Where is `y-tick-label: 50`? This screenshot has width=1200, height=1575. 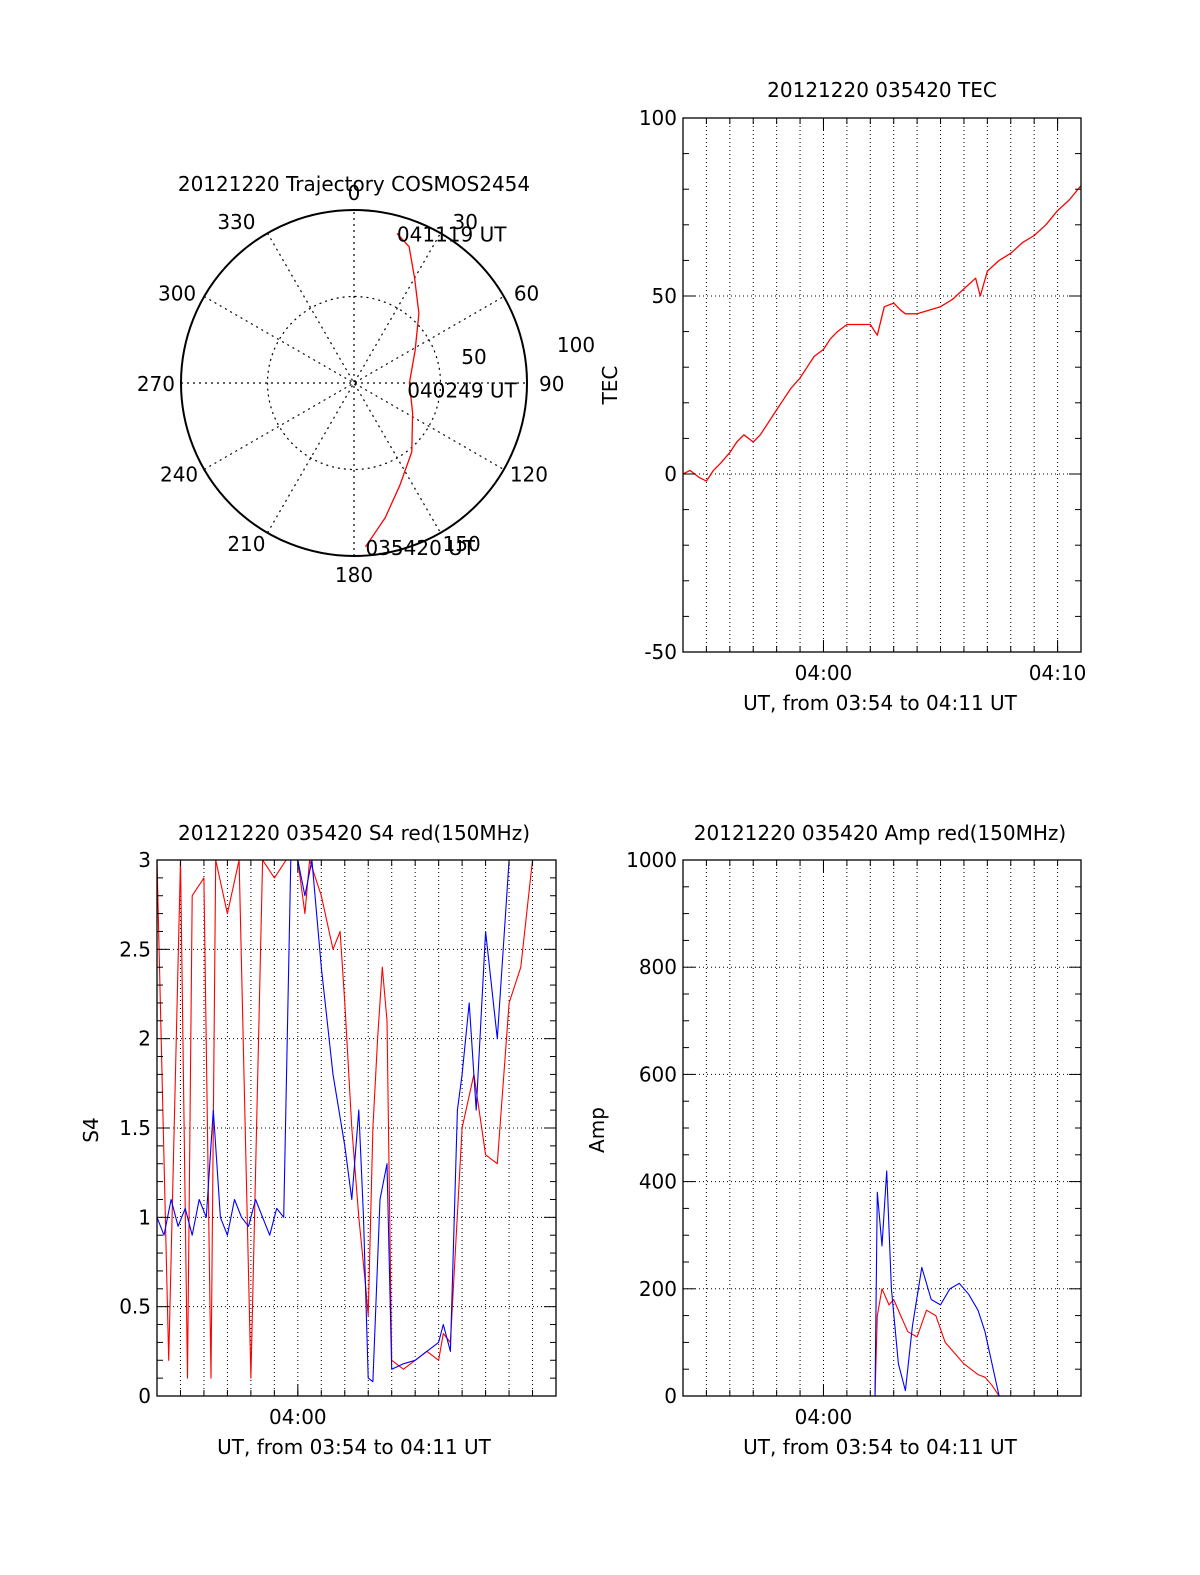 y-tick-label: 50 is located at coordinates (664, 296).